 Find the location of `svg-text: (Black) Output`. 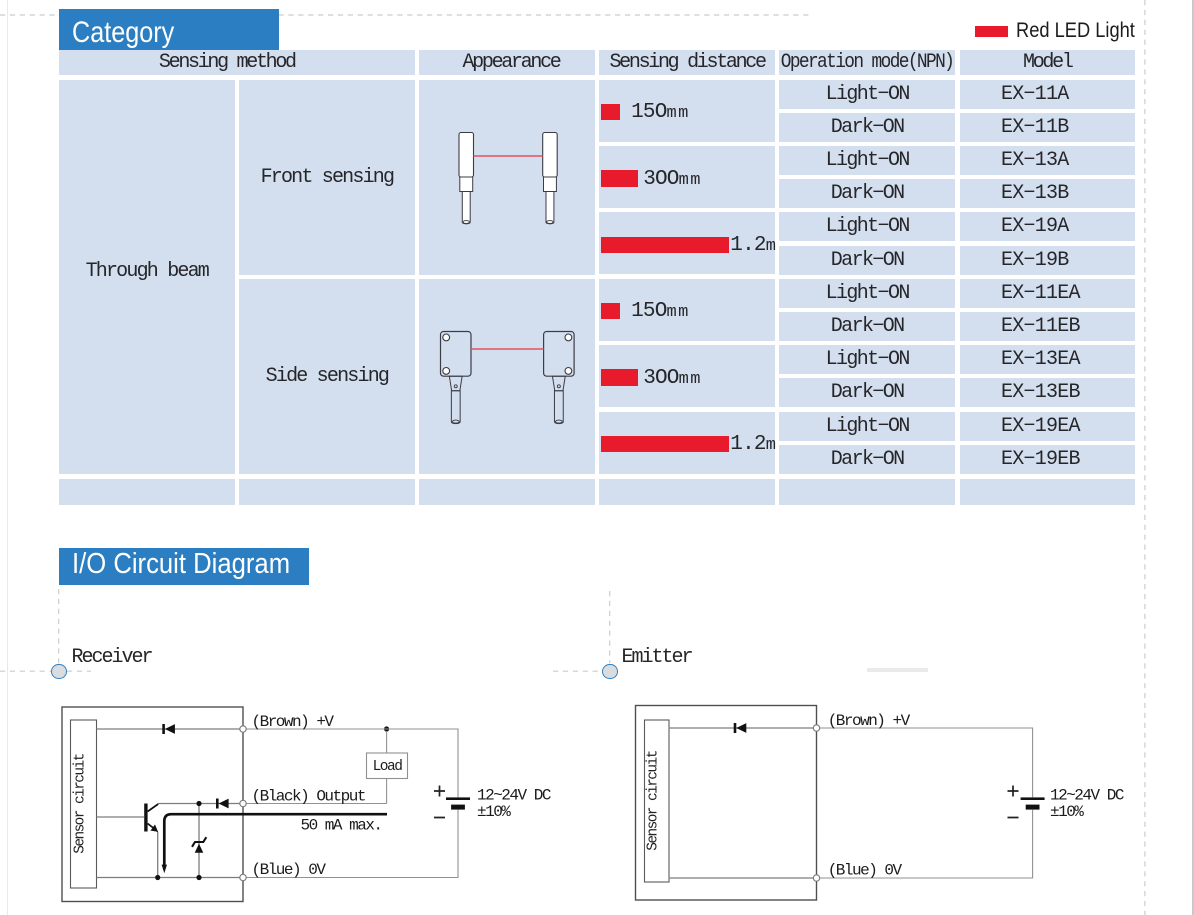

svg-text: (Black) Output is located at coordinates (308, 796).